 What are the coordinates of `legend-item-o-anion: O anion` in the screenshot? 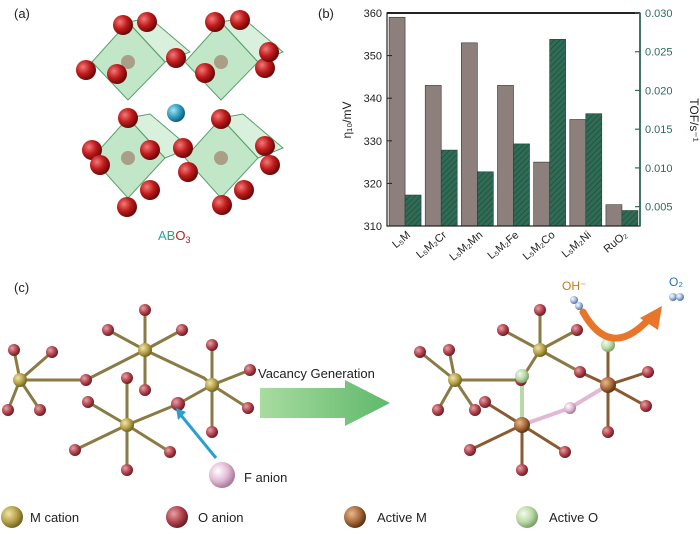 It's located at (205, 517).